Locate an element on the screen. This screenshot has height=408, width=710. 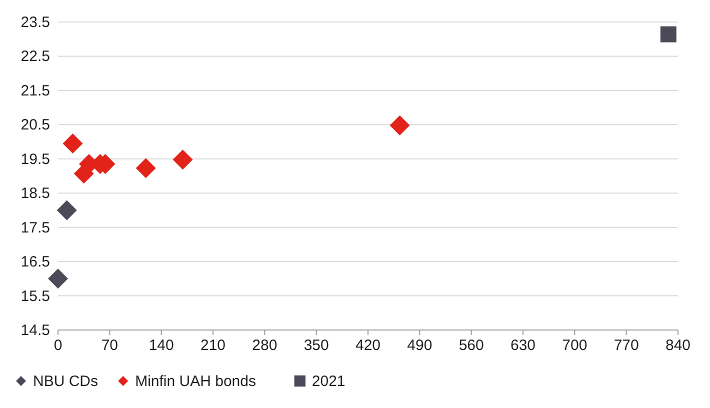
y-tick-label: 14.5 is located at coordinates (35, 330).